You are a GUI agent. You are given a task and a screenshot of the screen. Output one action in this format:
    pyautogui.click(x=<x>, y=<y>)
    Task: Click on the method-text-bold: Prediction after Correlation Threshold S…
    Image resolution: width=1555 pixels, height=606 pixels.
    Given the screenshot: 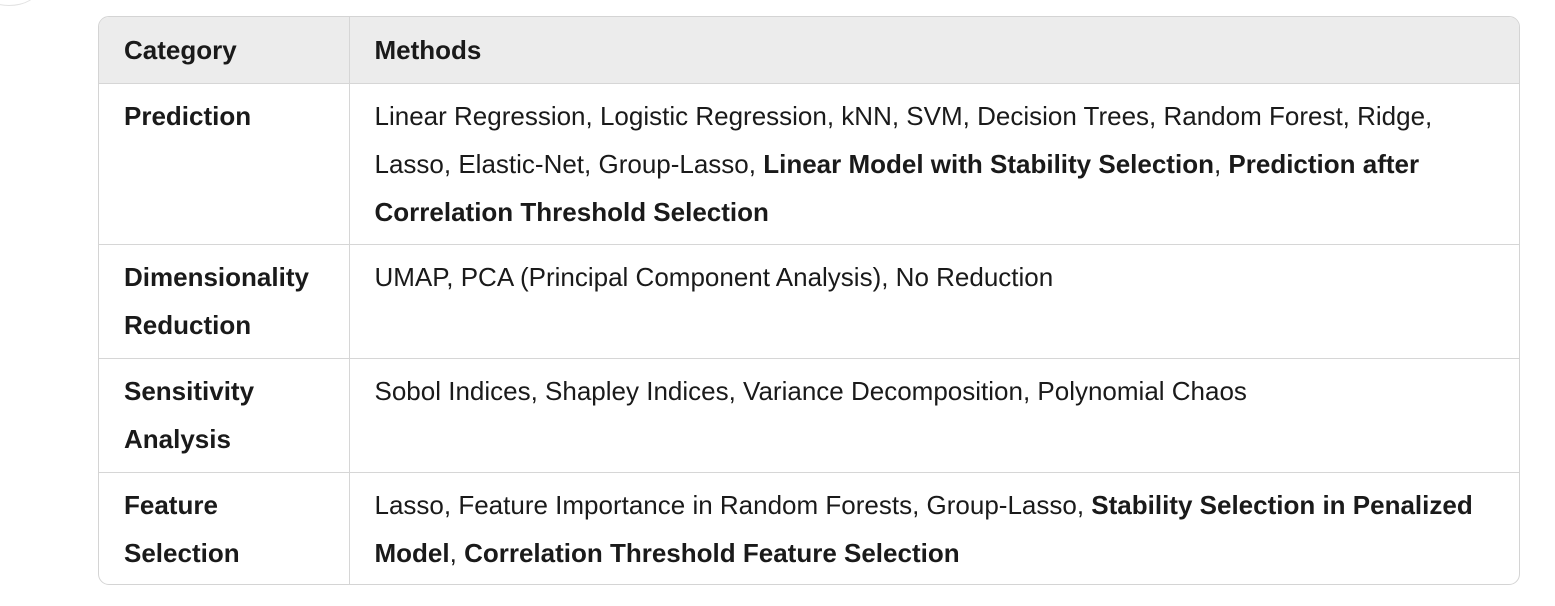 What is the action you would take?
    pyautogui.click(x=897, y=188)
    